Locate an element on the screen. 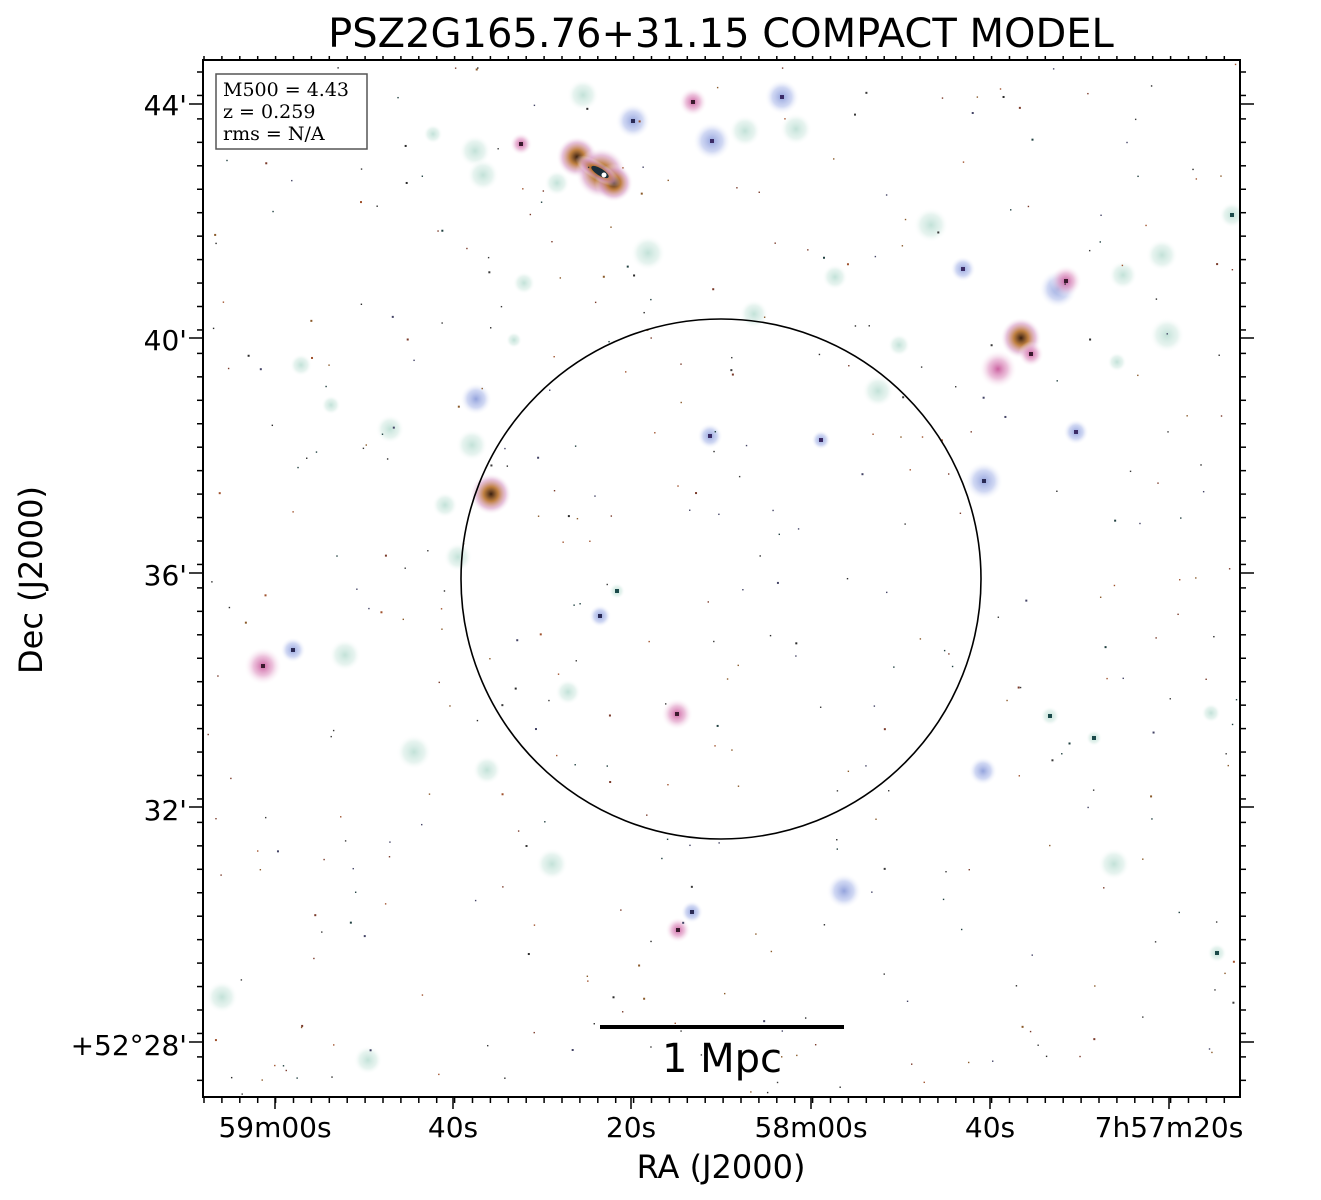 The height and width of the screenshot is (1200, 1321). y-tick-label: 32' is located at coordinates (165, 810).